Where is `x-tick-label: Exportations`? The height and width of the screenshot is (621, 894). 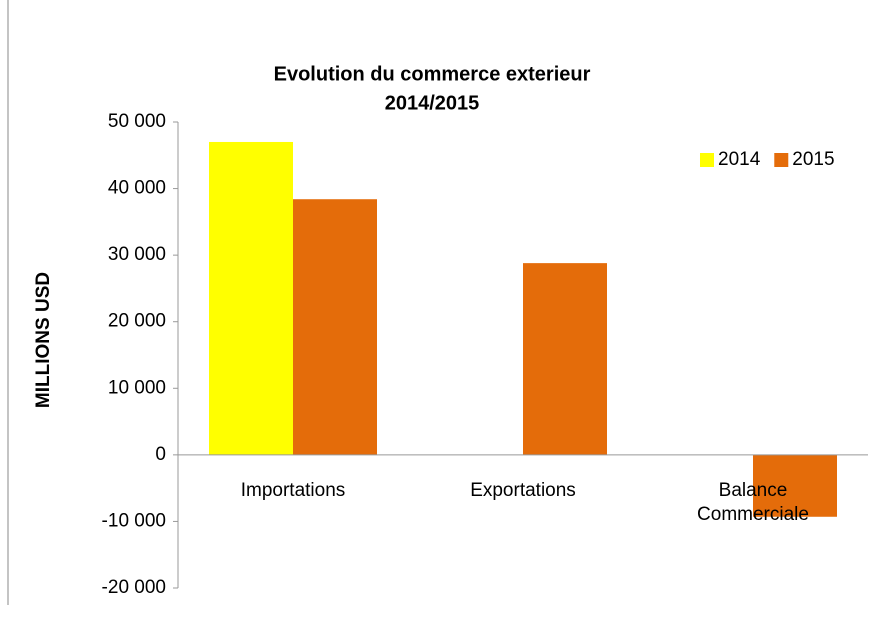 x-tick-label: Exportations is located at coordinates (523, 490).